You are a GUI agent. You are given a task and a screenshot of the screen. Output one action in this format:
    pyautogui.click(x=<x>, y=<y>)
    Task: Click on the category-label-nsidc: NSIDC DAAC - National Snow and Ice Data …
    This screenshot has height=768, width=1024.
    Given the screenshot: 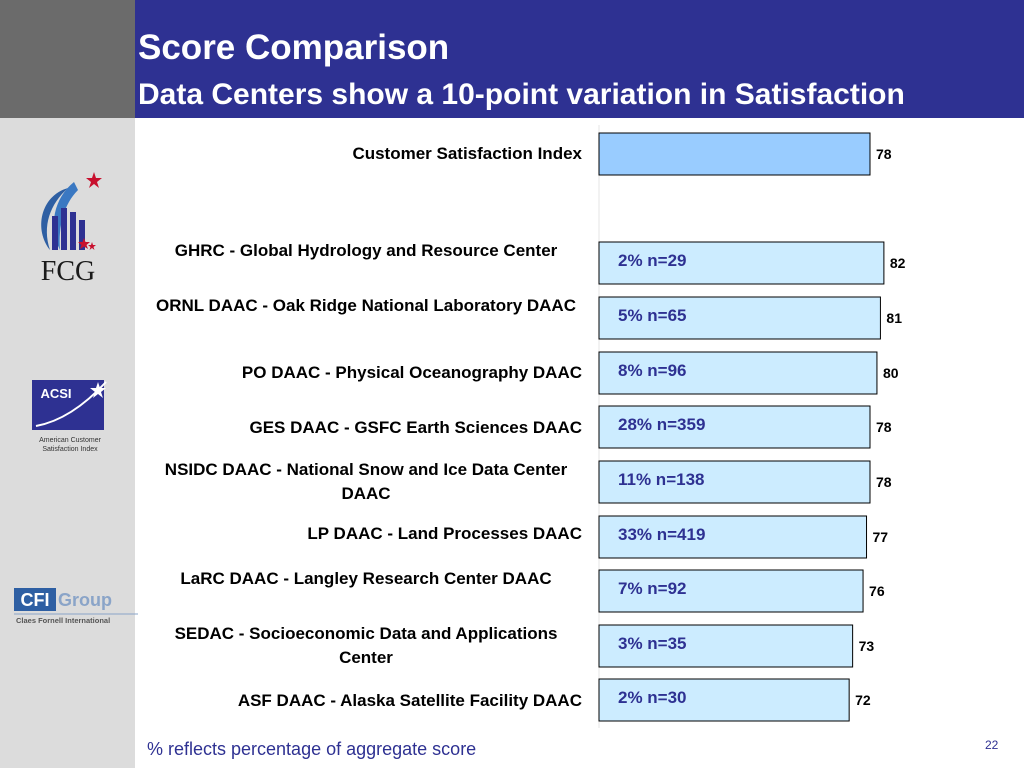 What is the action you would take?
    pyautogui.click(x=366, y=481)
    